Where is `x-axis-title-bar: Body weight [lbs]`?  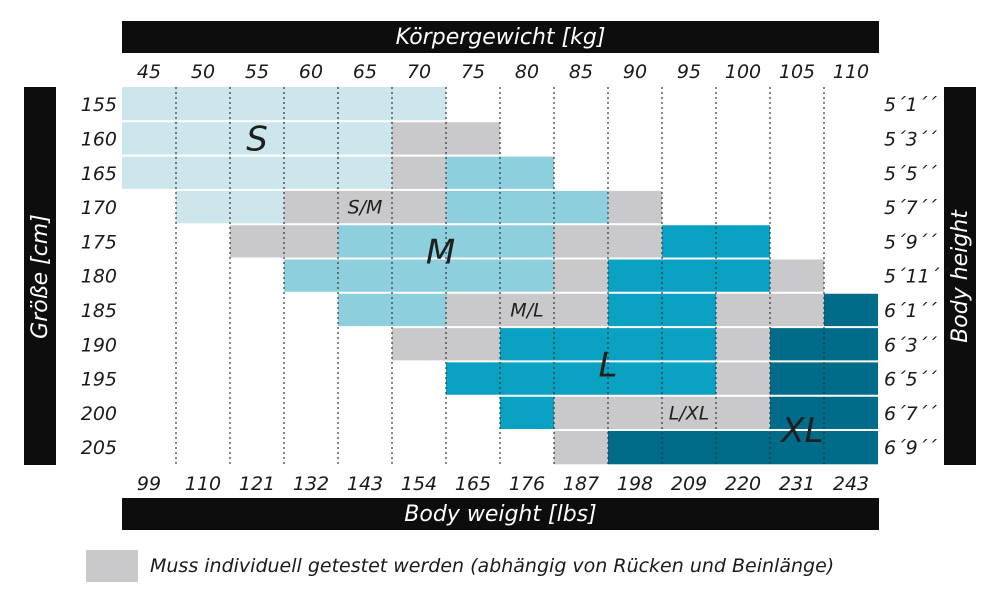
x-axis-title-bar: Body weight [lbs] is located at coordinates (500, 514).